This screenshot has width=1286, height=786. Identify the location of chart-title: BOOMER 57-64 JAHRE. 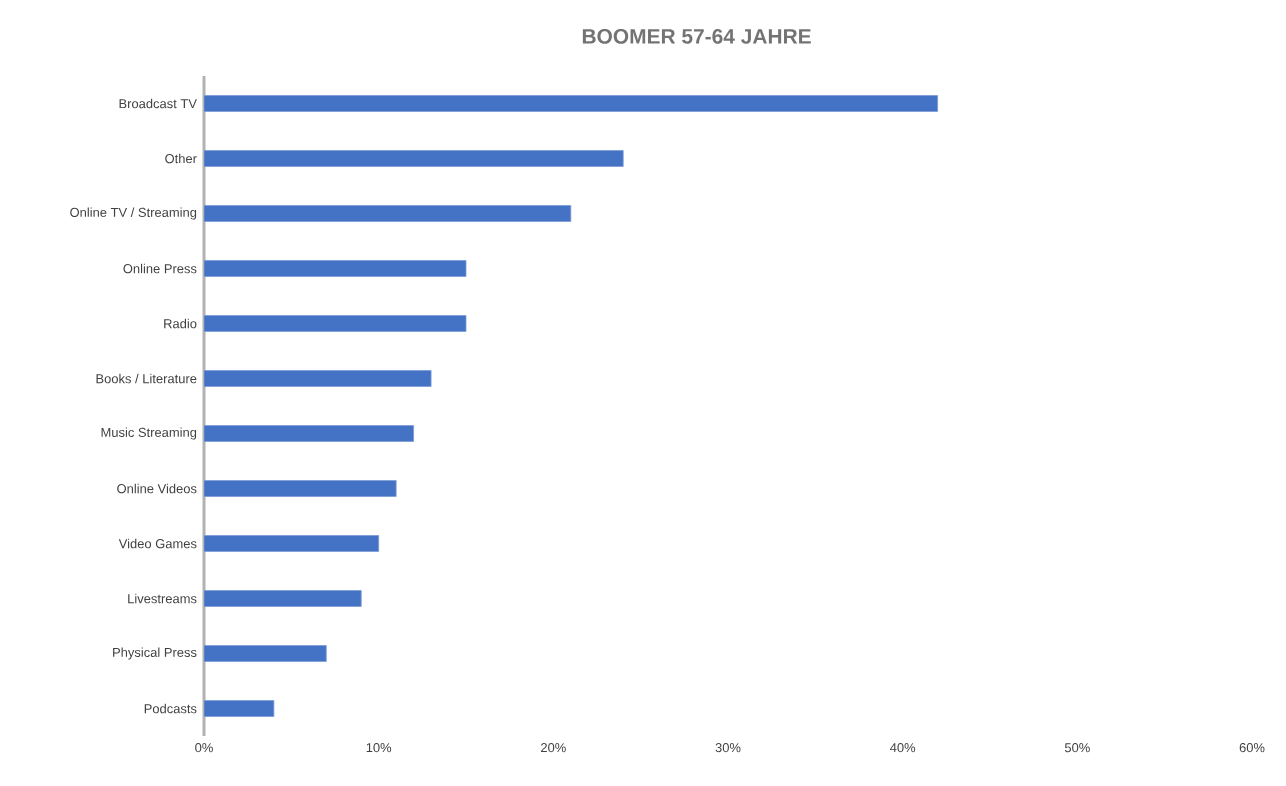
(696, 36).